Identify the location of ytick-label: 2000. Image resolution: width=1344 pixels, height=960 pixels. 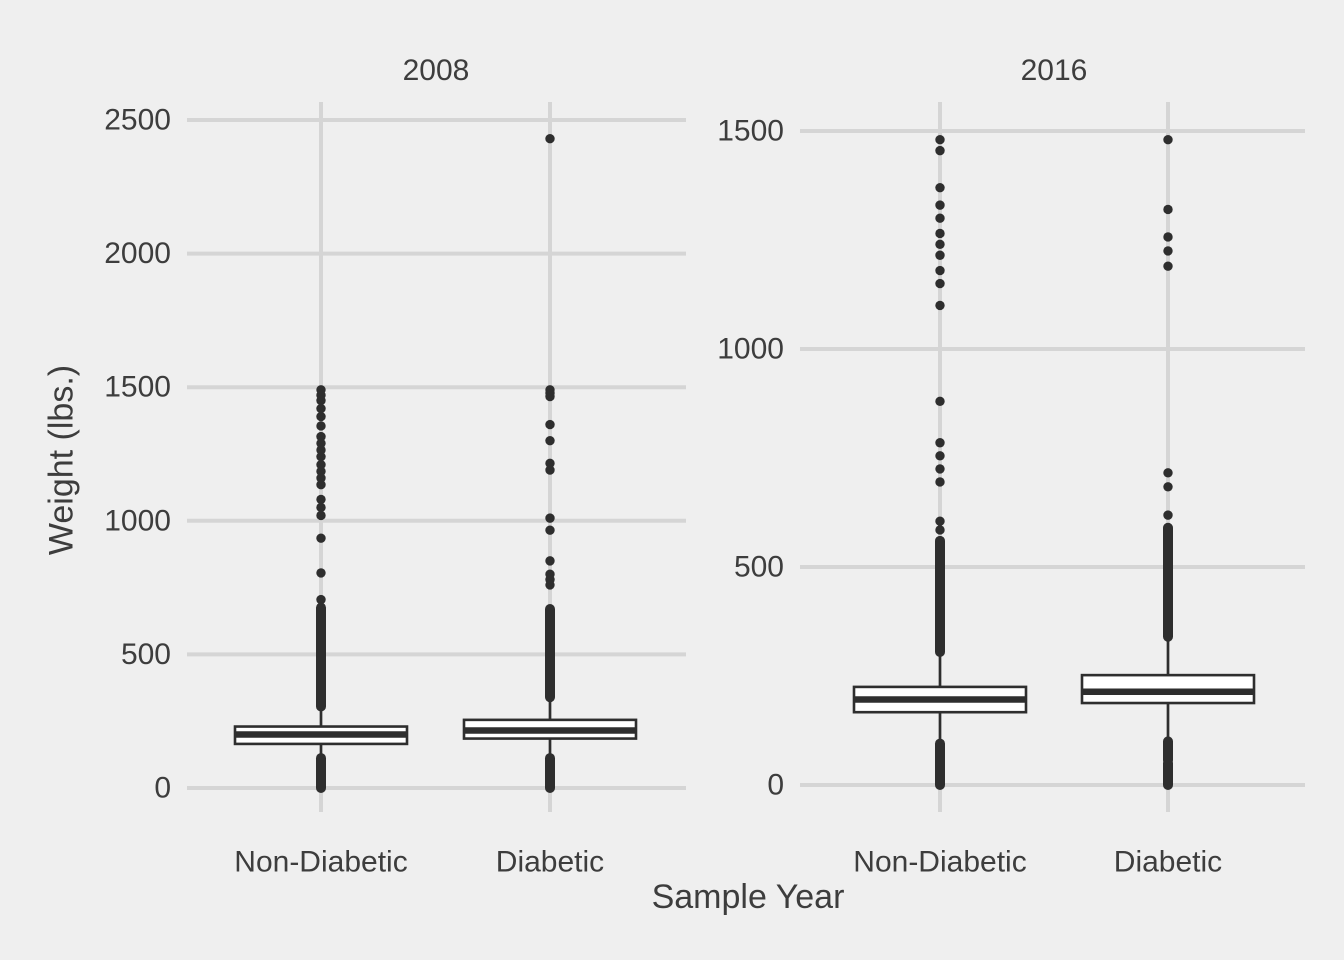
(137, 253).